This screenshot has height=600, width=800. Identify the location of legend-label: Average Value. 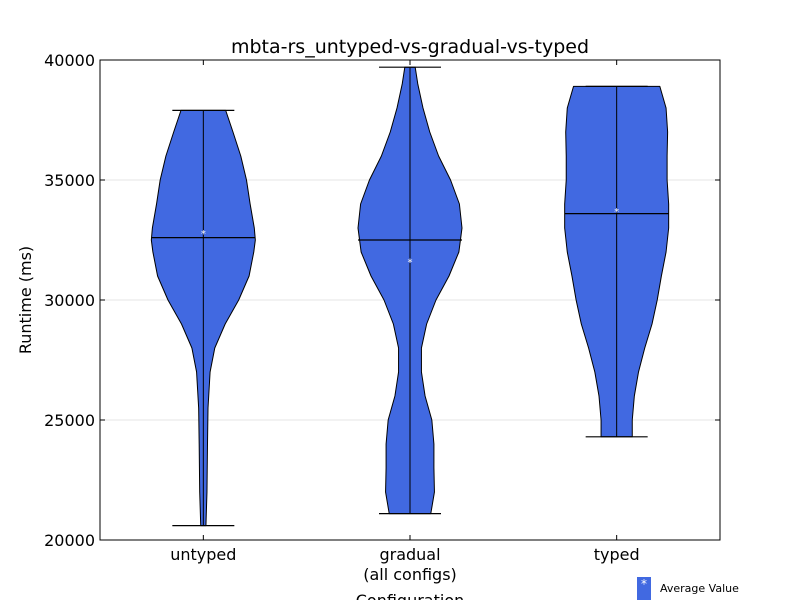
(699, 588).